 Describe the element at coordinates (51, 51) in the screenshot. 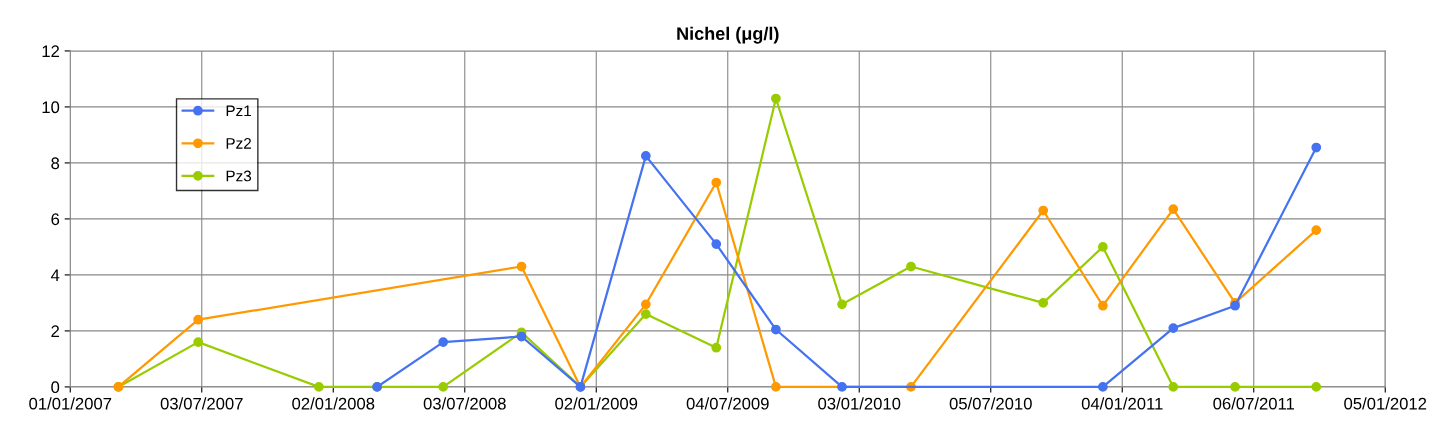

I see `y-tick-label: 12` at that location.